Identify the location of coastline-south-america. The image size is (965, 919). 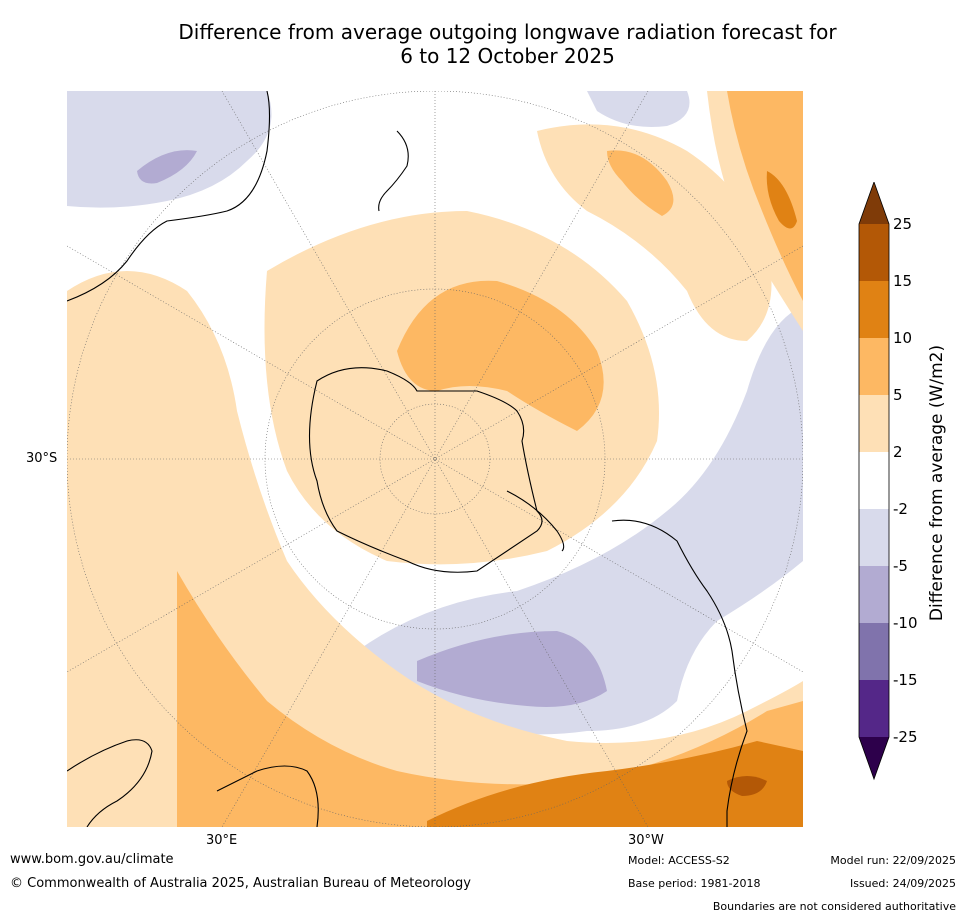
(679, 673).